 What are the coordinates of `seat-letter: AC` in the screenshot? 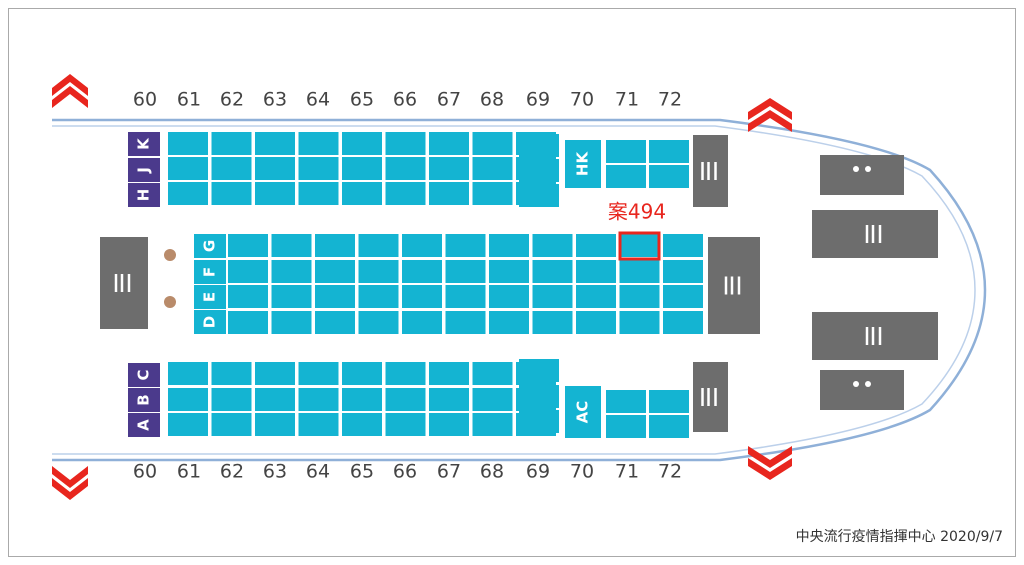 It's located at (583, 412).